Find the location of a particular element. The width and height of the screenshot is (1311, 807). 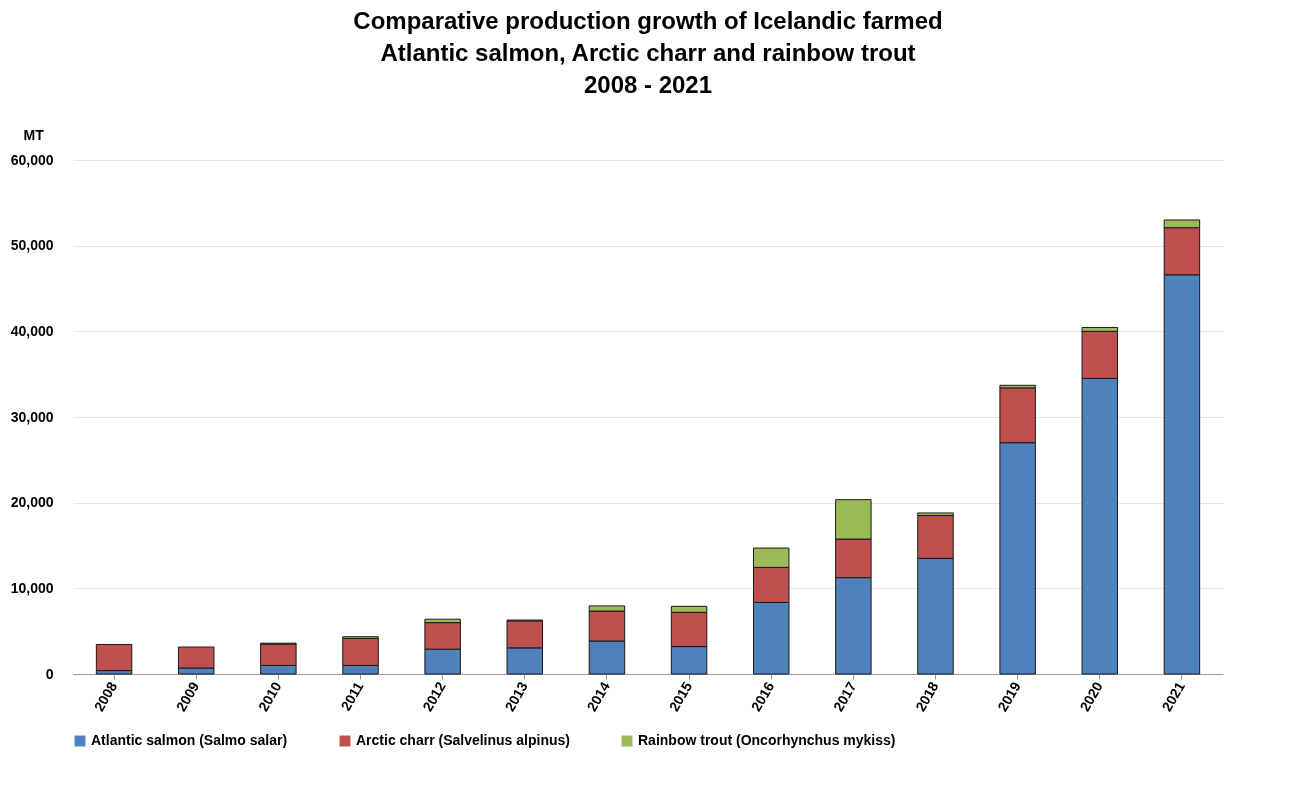

y-axis-title: MT is located at coordinates (34, 134).